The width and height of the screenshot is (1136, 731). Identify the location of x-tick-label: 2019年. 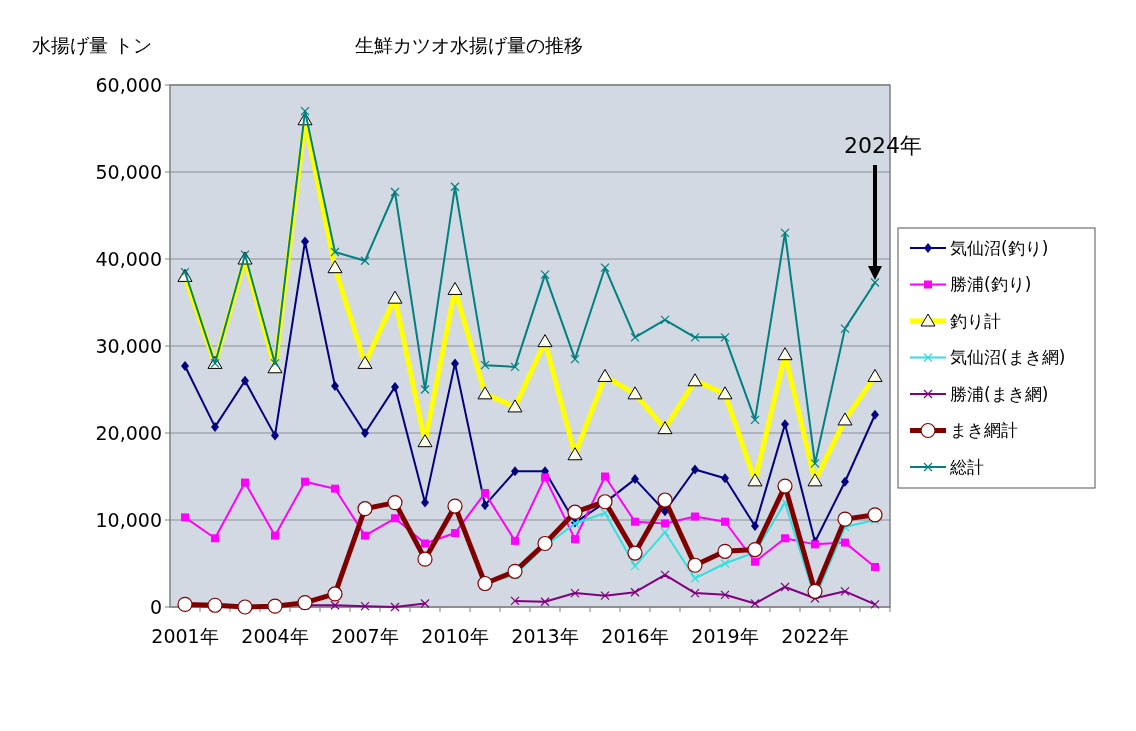
(725, 636).